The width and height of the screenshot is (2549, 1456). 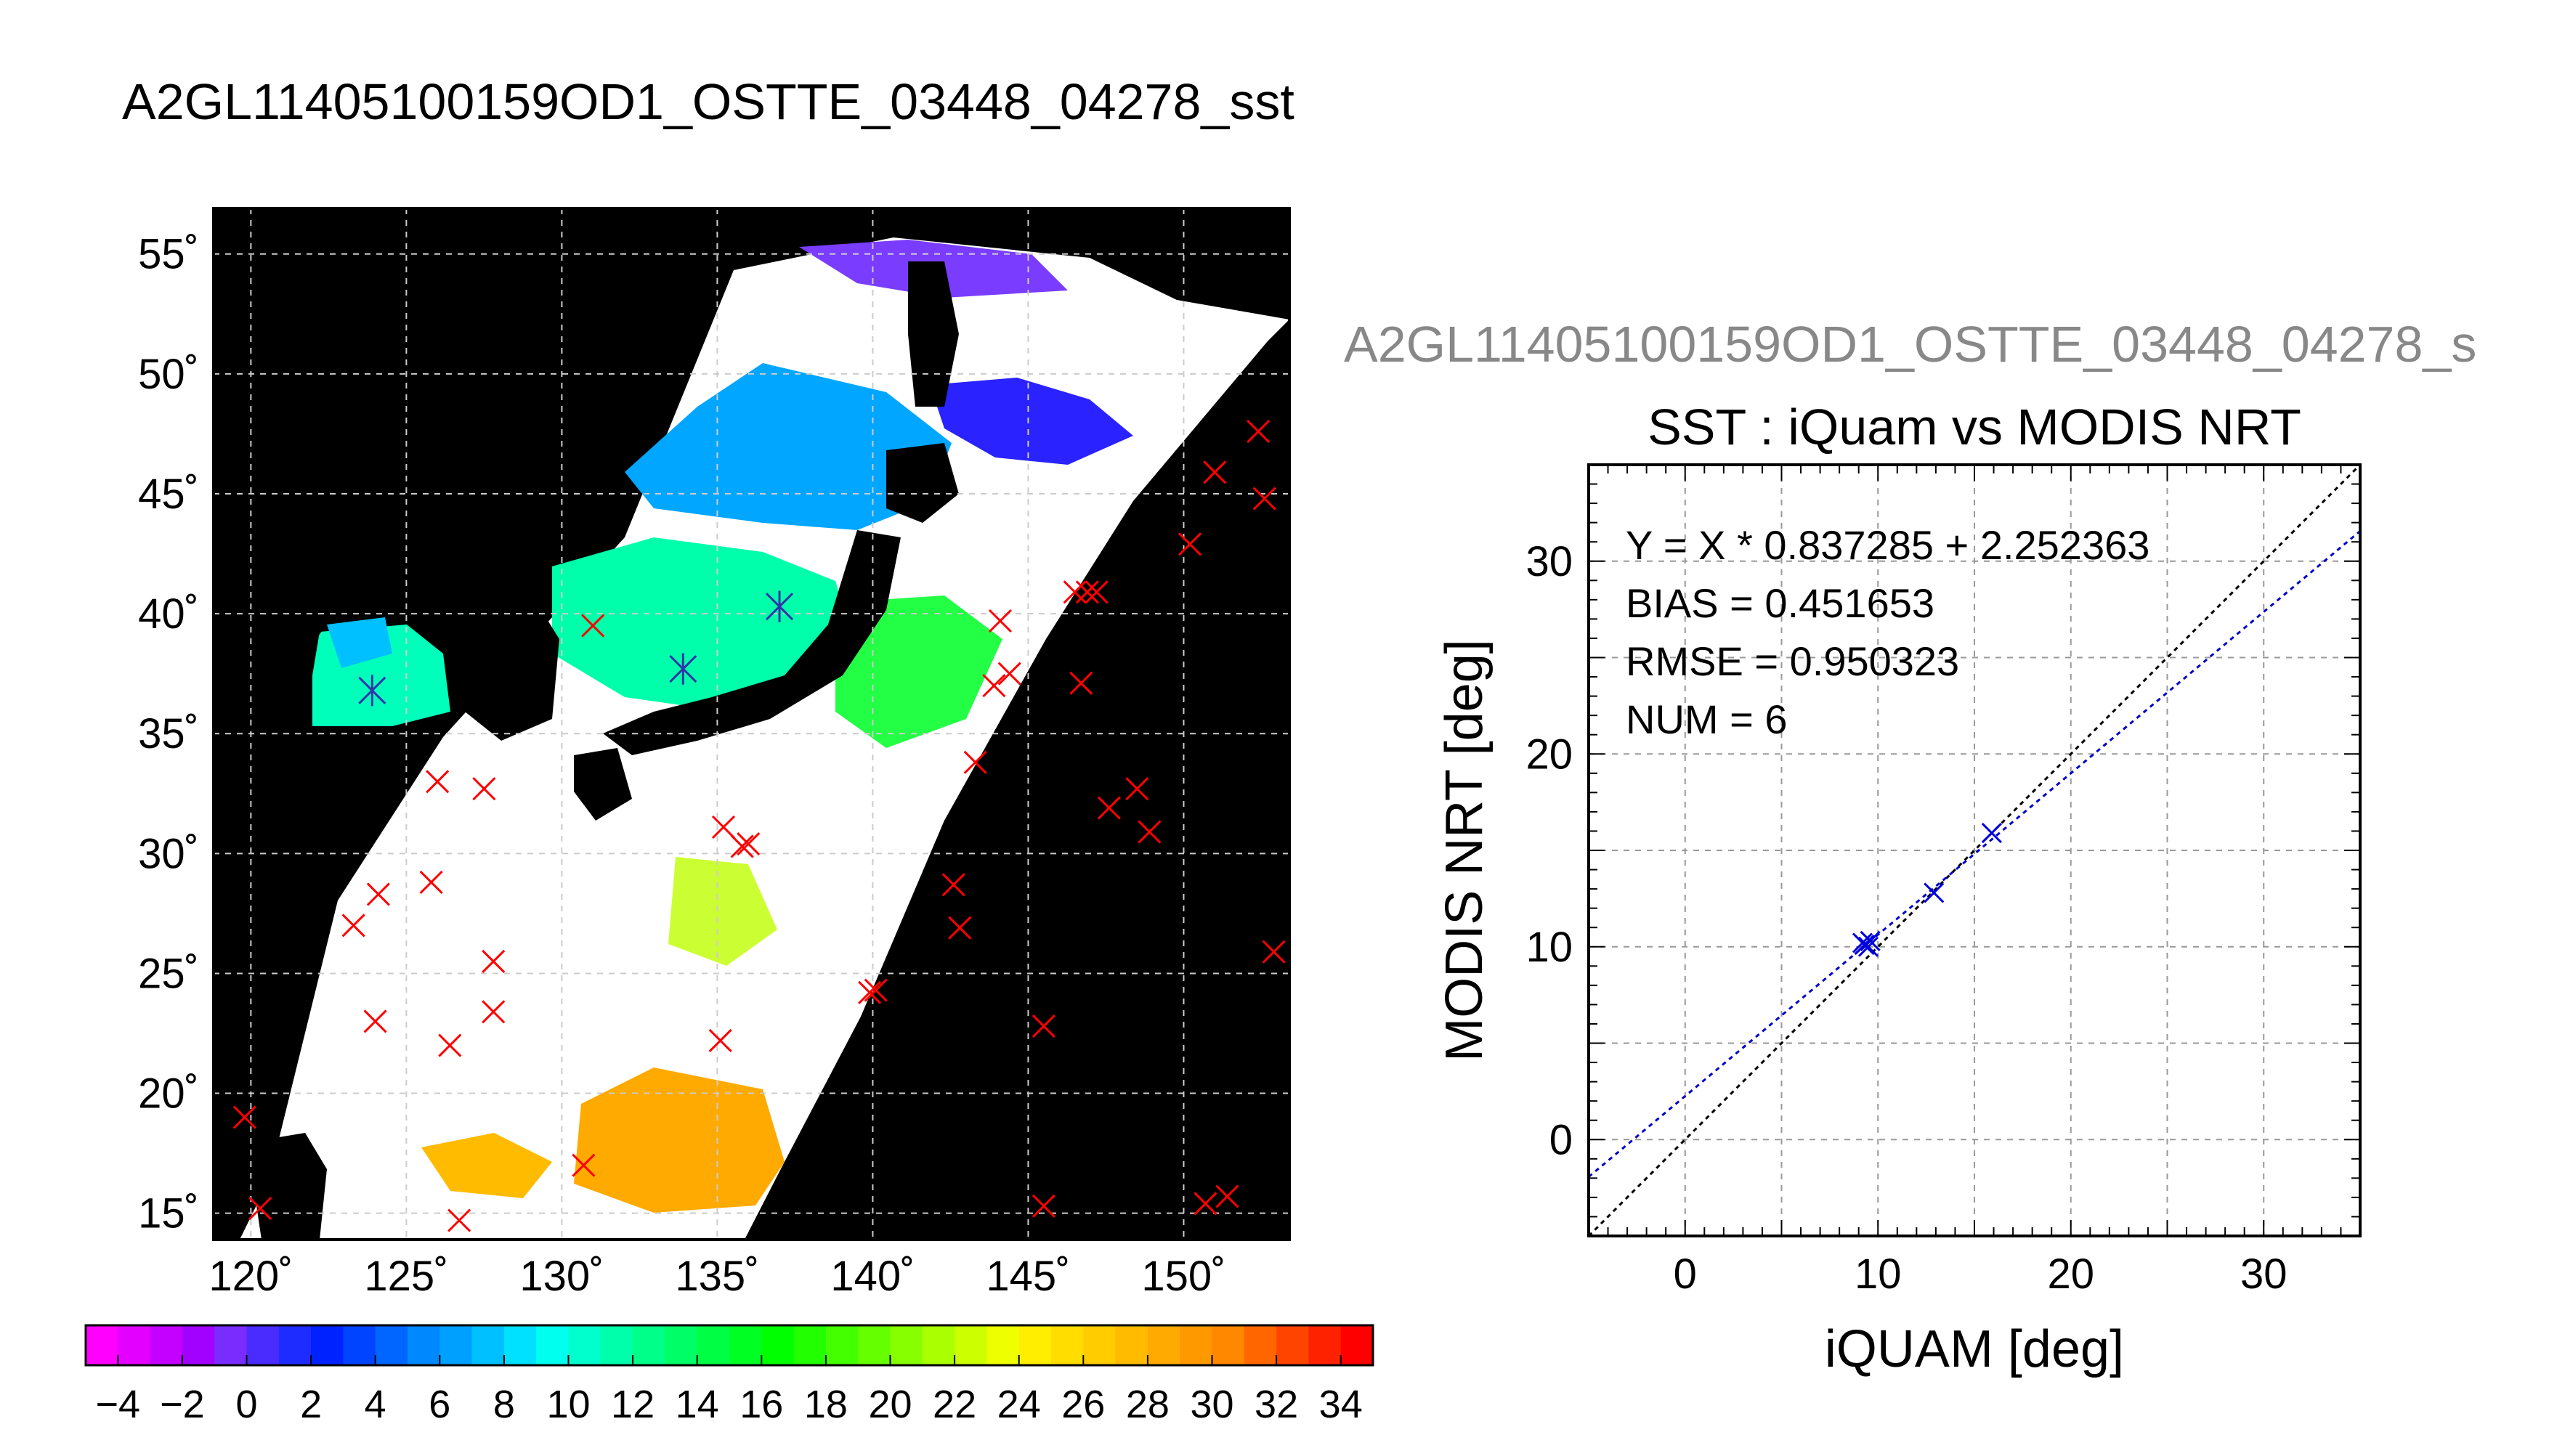 What do you see at coordinates (680, 1140) in the screenshot?
I see `sst-patch-philippine` at bounding box center [680, 1140].